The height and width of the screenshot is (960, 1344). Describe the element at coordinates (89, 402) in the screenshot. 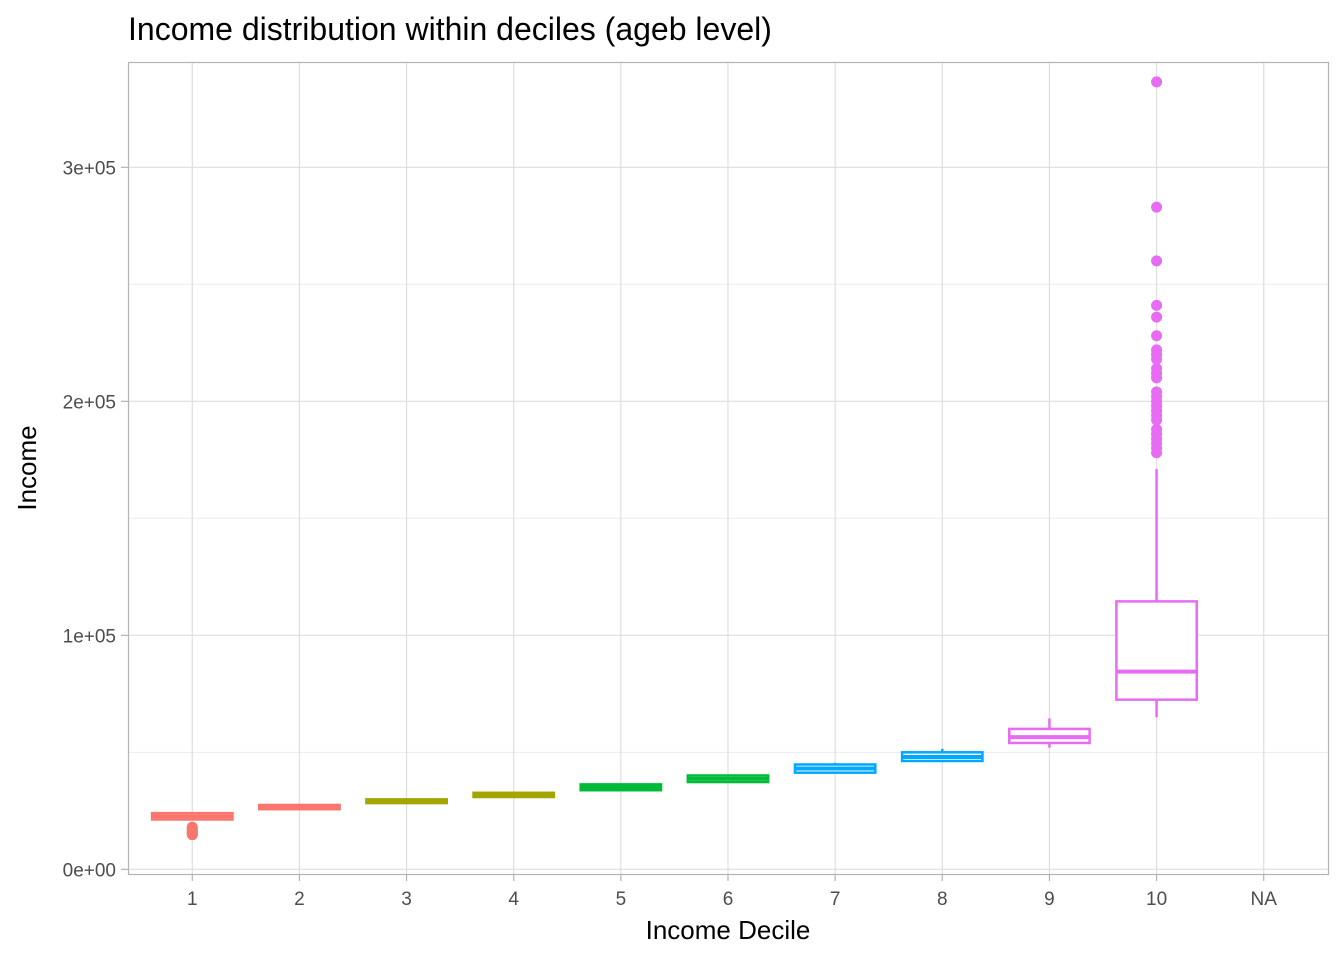

I see `y-tick-label: 2e+05` at that location.